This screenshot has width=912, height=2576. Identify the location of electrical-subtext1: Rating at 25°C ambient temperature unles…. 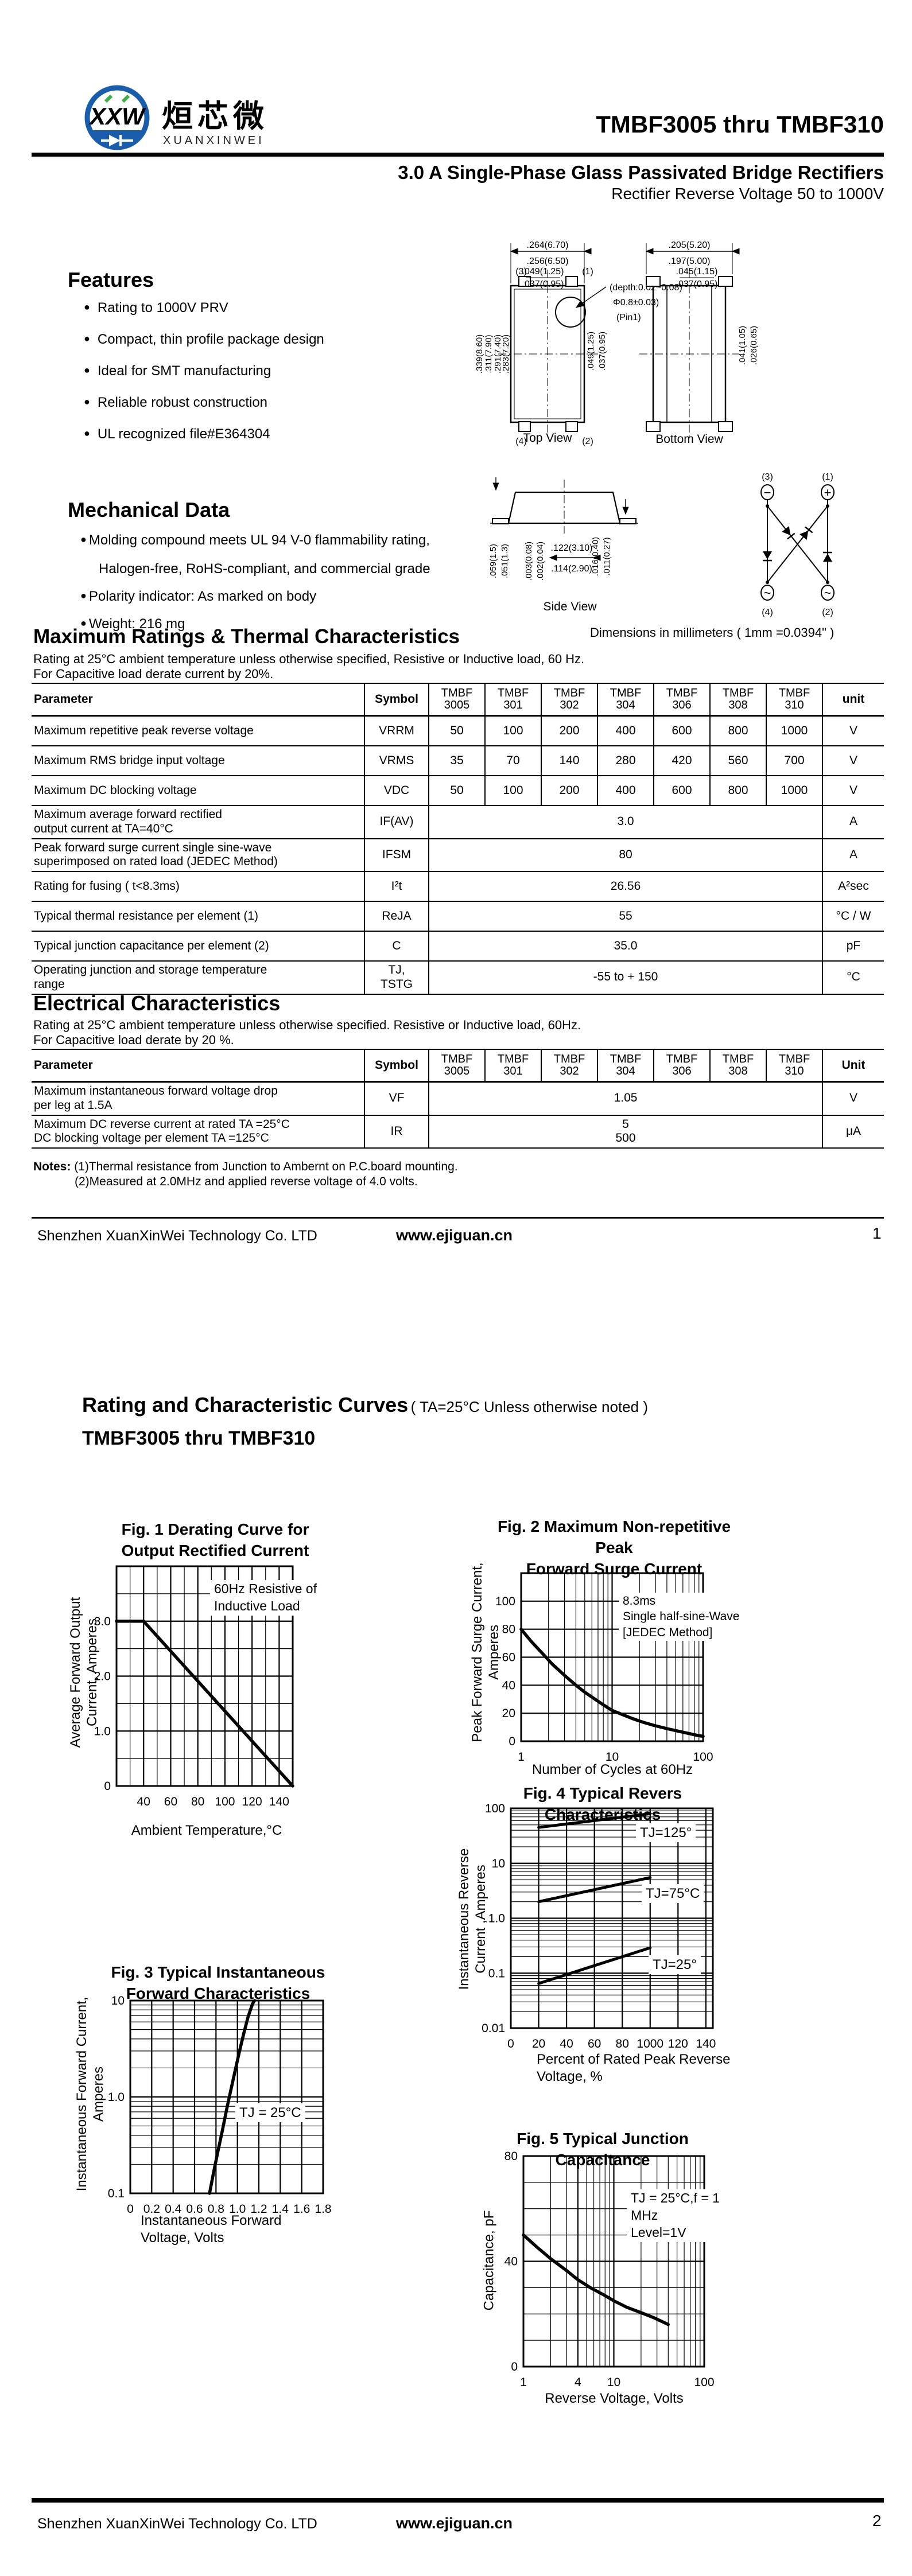
(307, 1025).